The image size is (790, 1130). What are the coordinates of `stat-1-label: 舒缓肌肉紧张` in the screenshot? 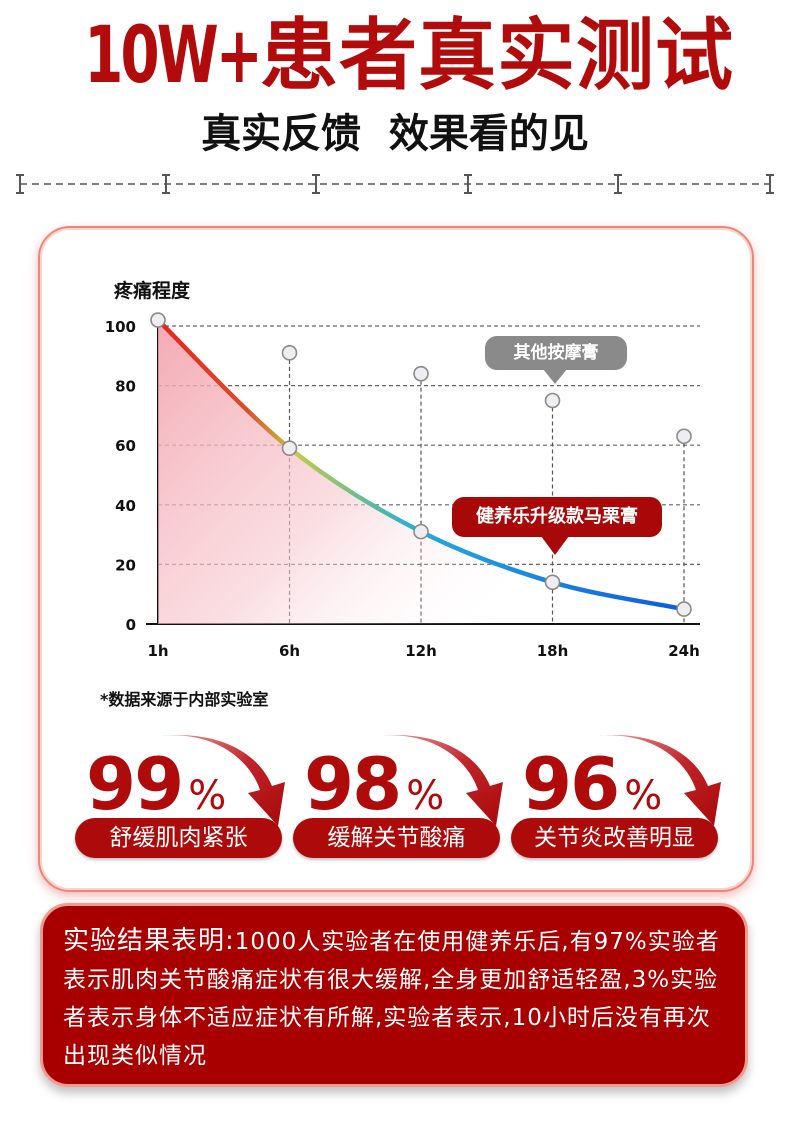 It's located at (178, 838).